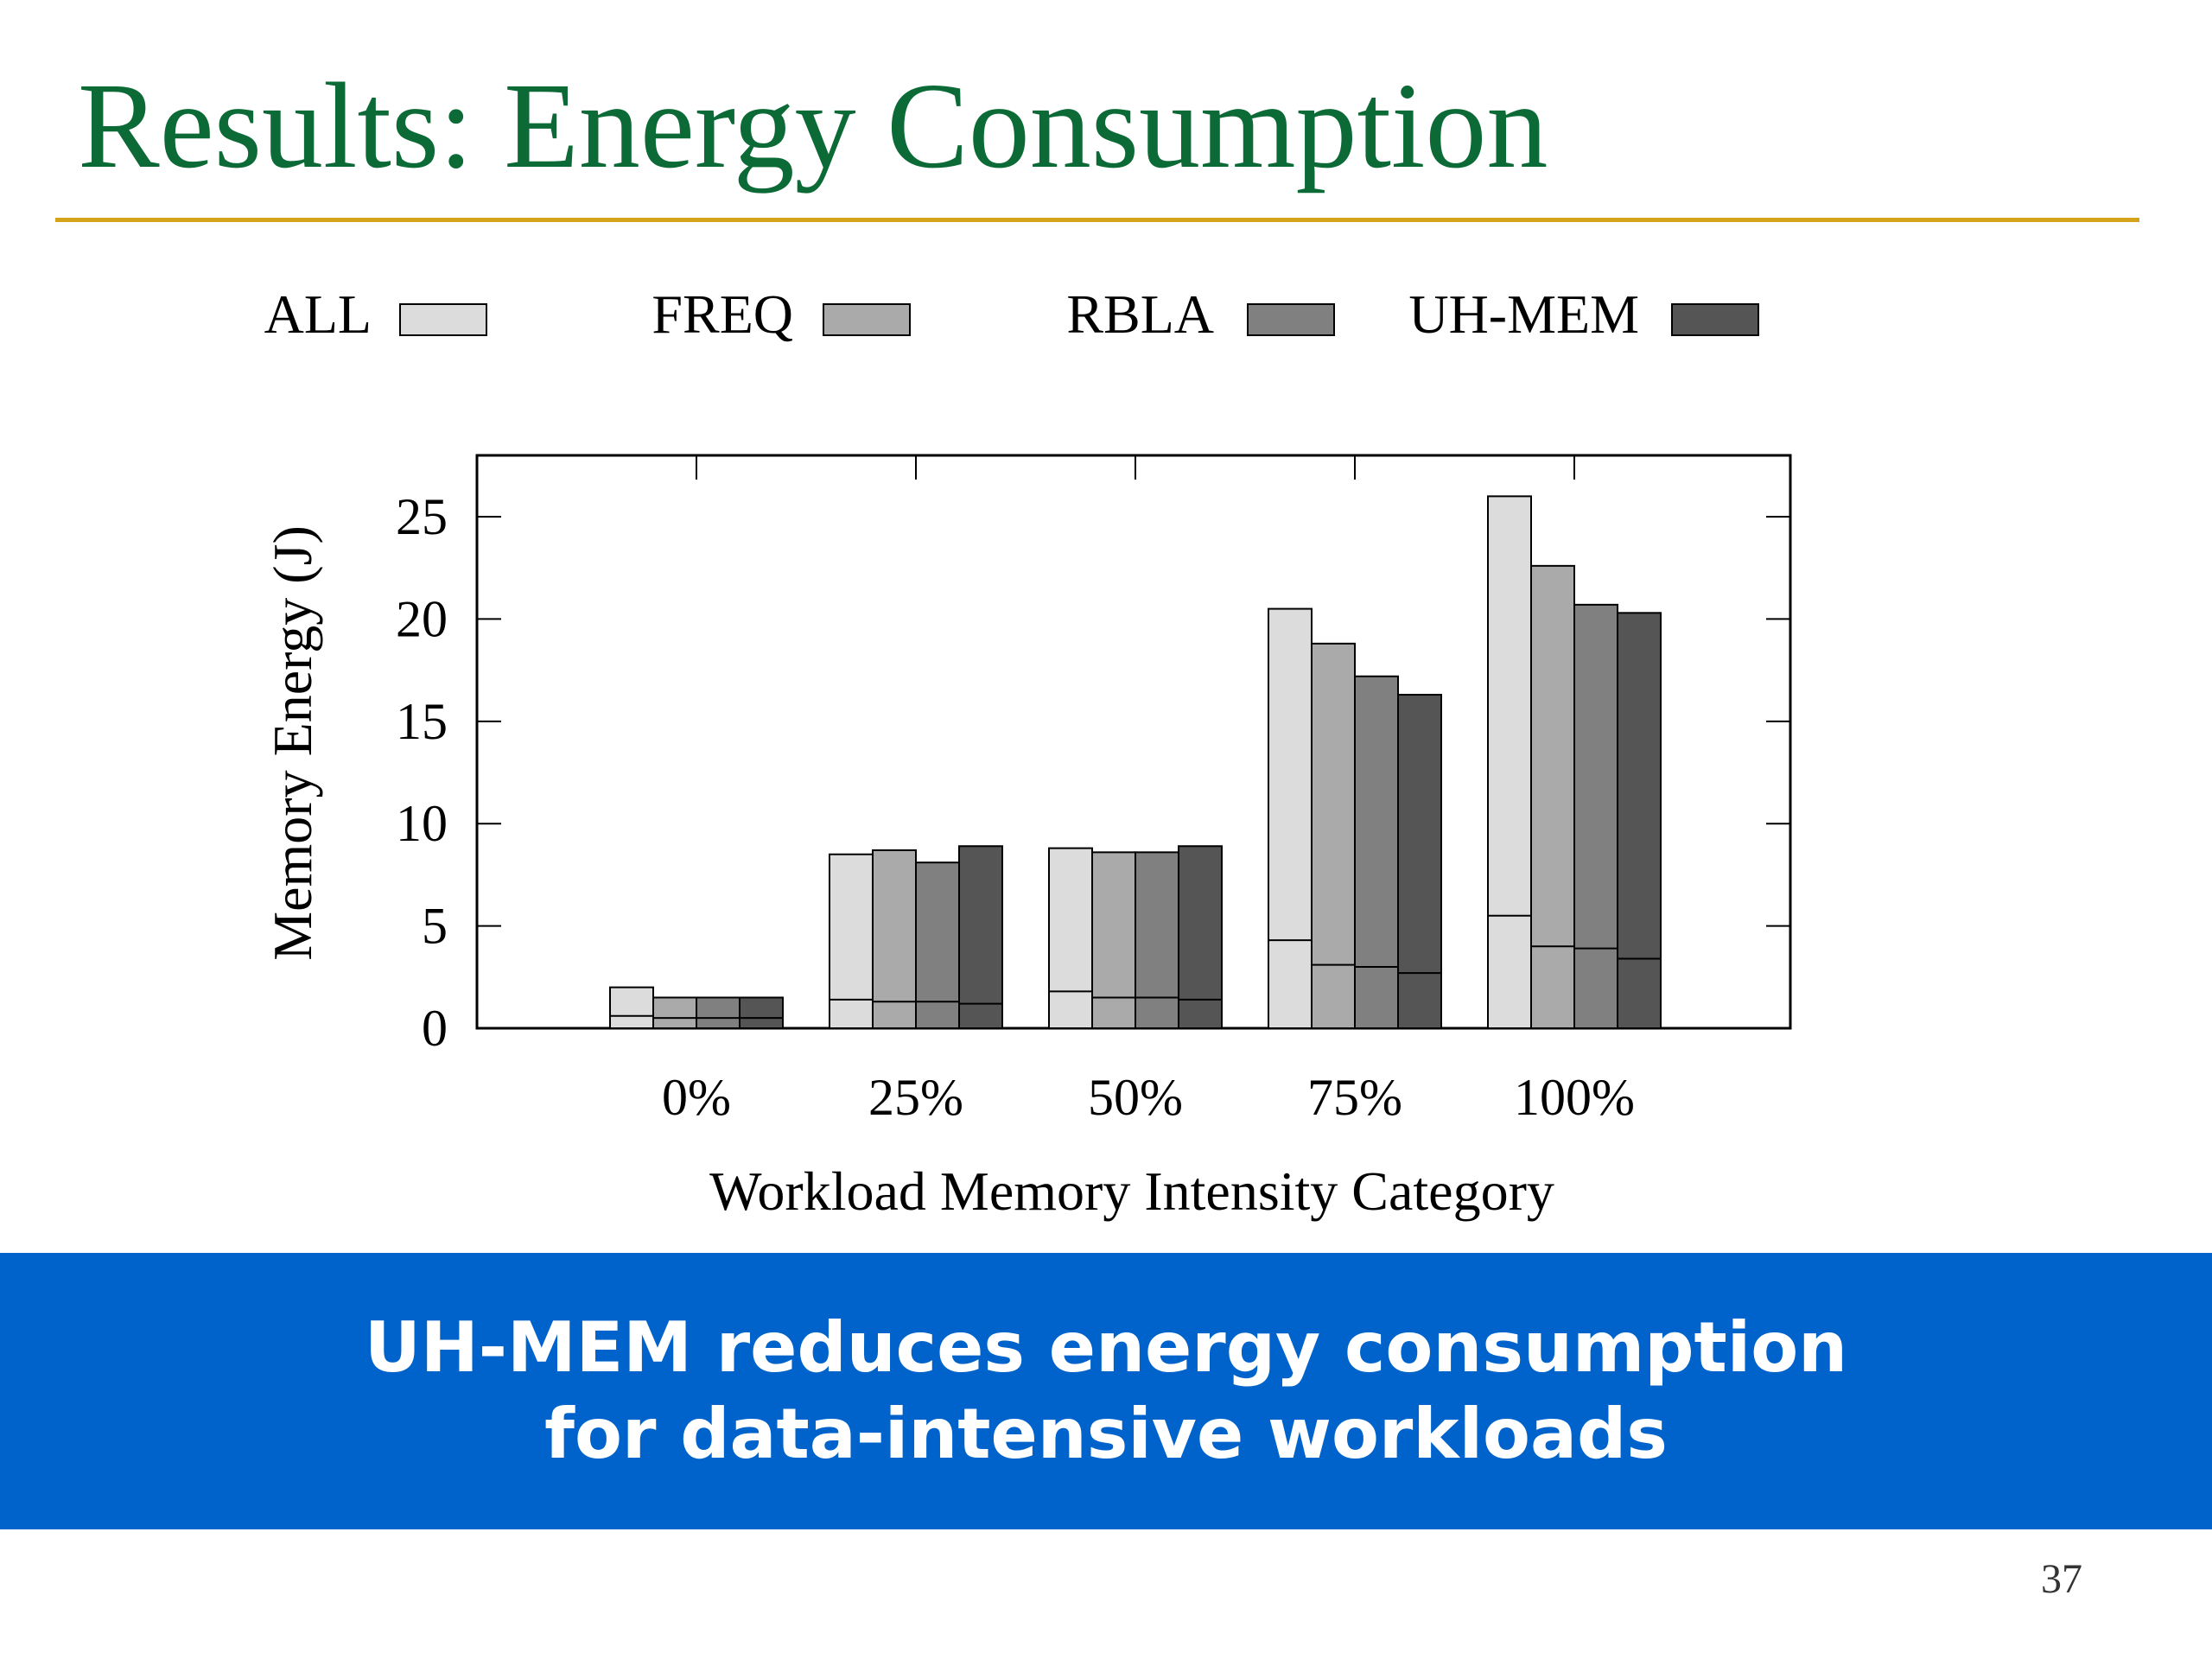  I want to click on callout-line-1: UH-MEM reduces energy consumption, so click(1106, 1347).